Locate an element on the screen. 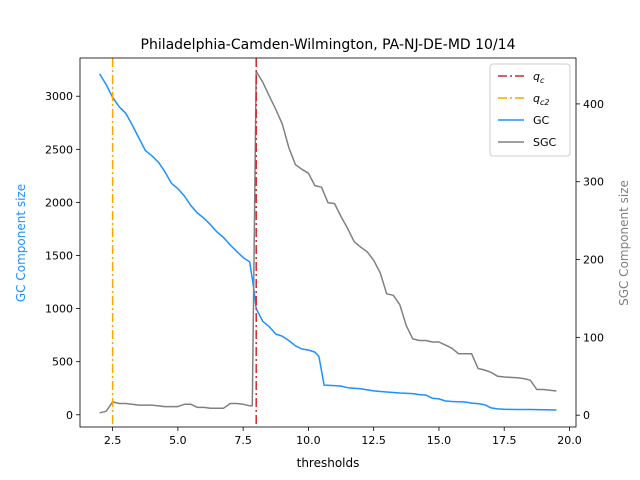 This screenshot has height=480, width=640. y-left-tick-label: 2500 is located at coordinates (59, 149).